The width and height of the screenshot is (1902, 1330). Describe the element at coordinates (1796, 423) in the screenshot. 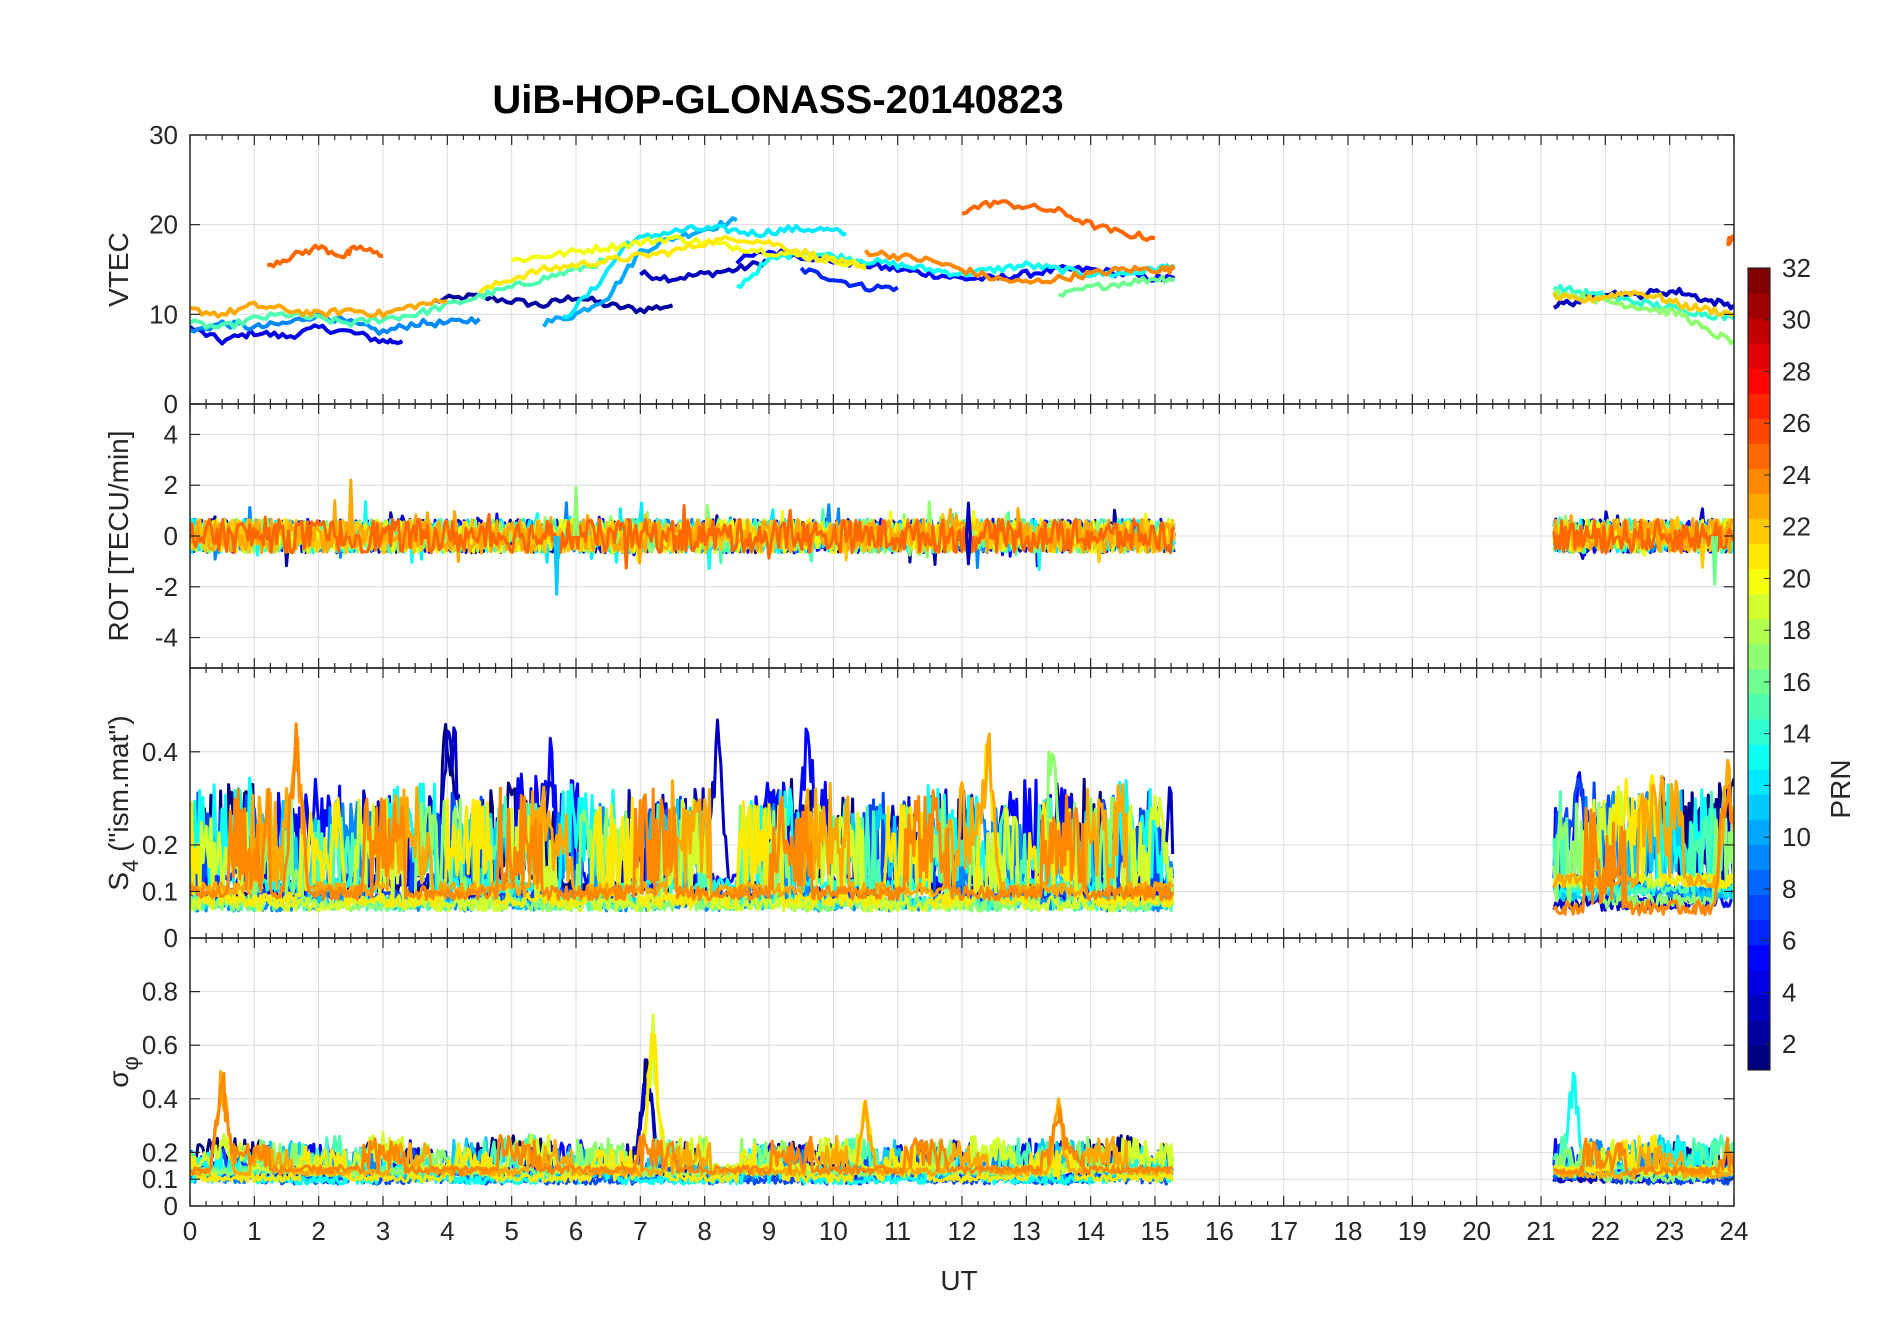

I see `colorbar-tick-label: 26` at that location.